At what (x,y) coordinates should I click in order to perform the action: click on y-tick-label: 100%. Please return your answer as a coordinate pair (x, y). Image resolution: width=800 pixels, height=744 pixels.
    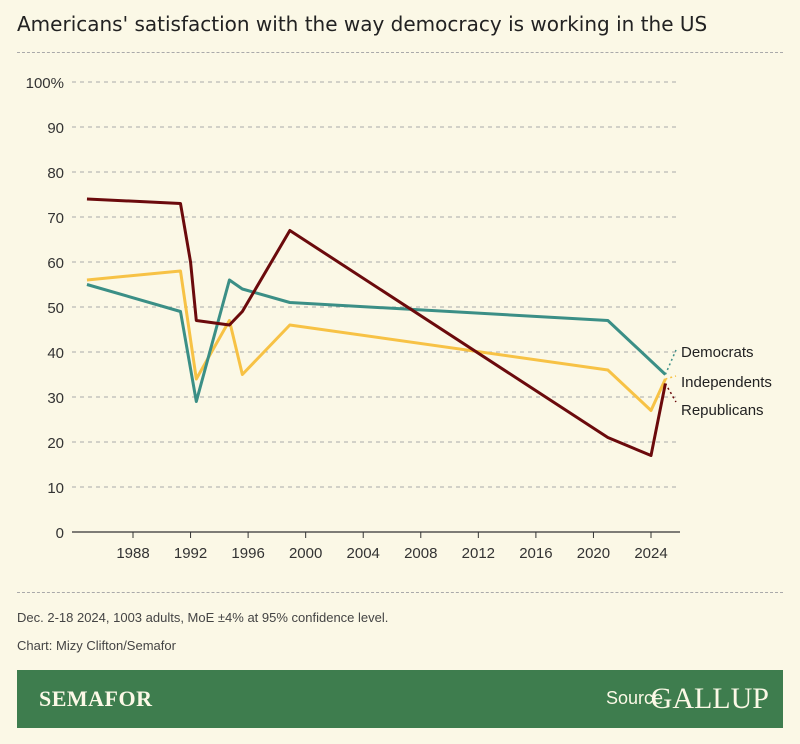
    Looking at the image, I should click on (45, 83).